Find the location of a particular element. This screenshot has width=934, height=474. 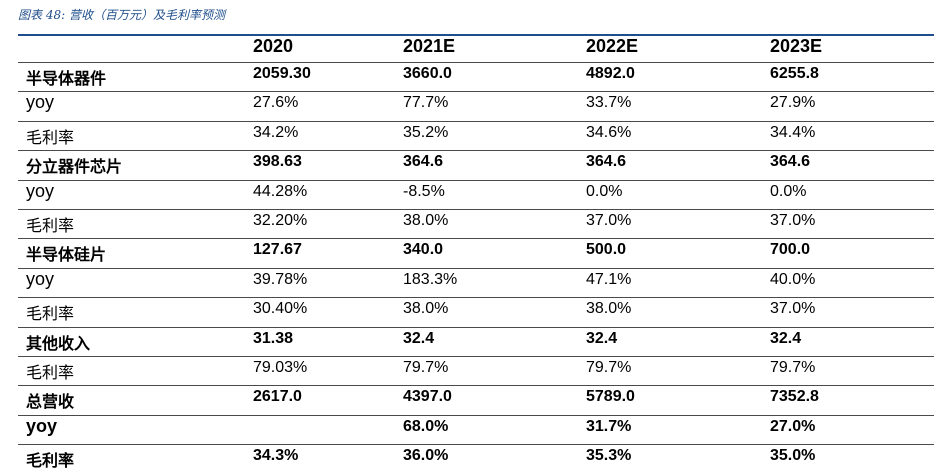

table-row: yoy 39.78% 183.3% 47.1% 40.0% is located at coordinates (467, 282).